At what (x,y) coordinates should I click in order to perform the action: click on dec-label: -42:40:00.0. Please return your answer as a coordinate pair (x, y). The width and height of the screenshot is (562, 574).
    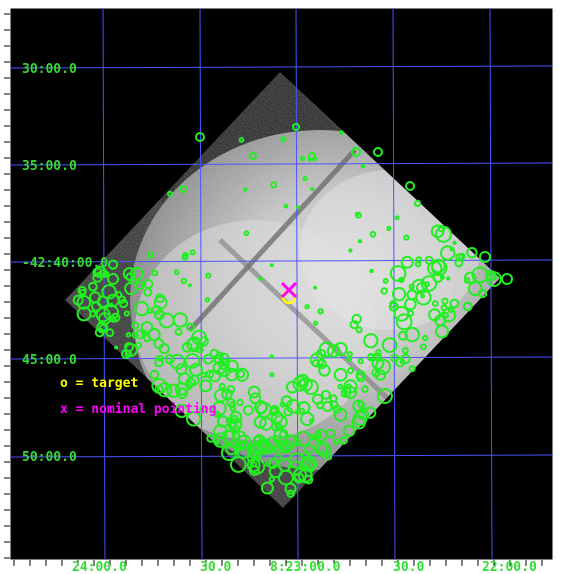
    Looking at the image, I should click on (65, 263).